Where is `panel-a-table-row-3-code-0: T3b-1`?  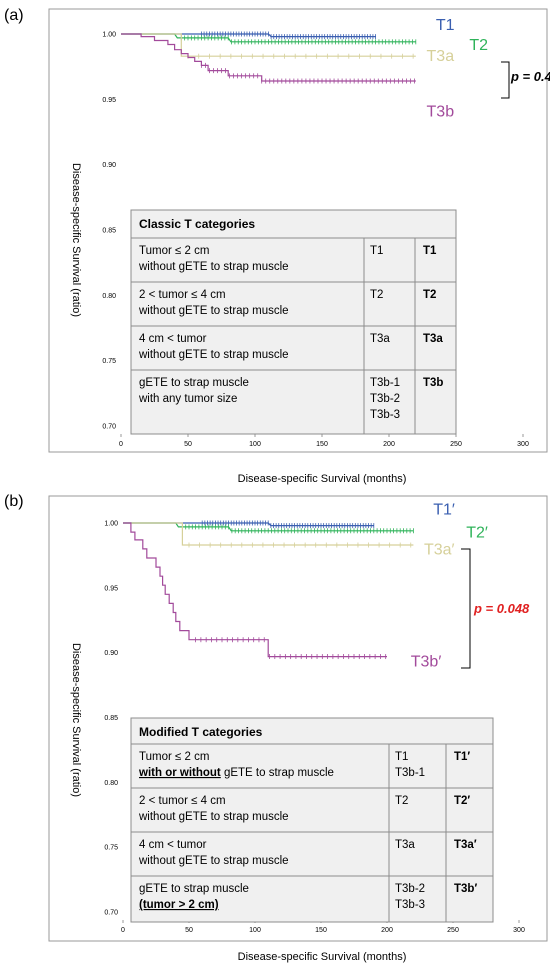
panel-a-table-row-3-code-0: T3b-1 is located at coordinates (385, 383).